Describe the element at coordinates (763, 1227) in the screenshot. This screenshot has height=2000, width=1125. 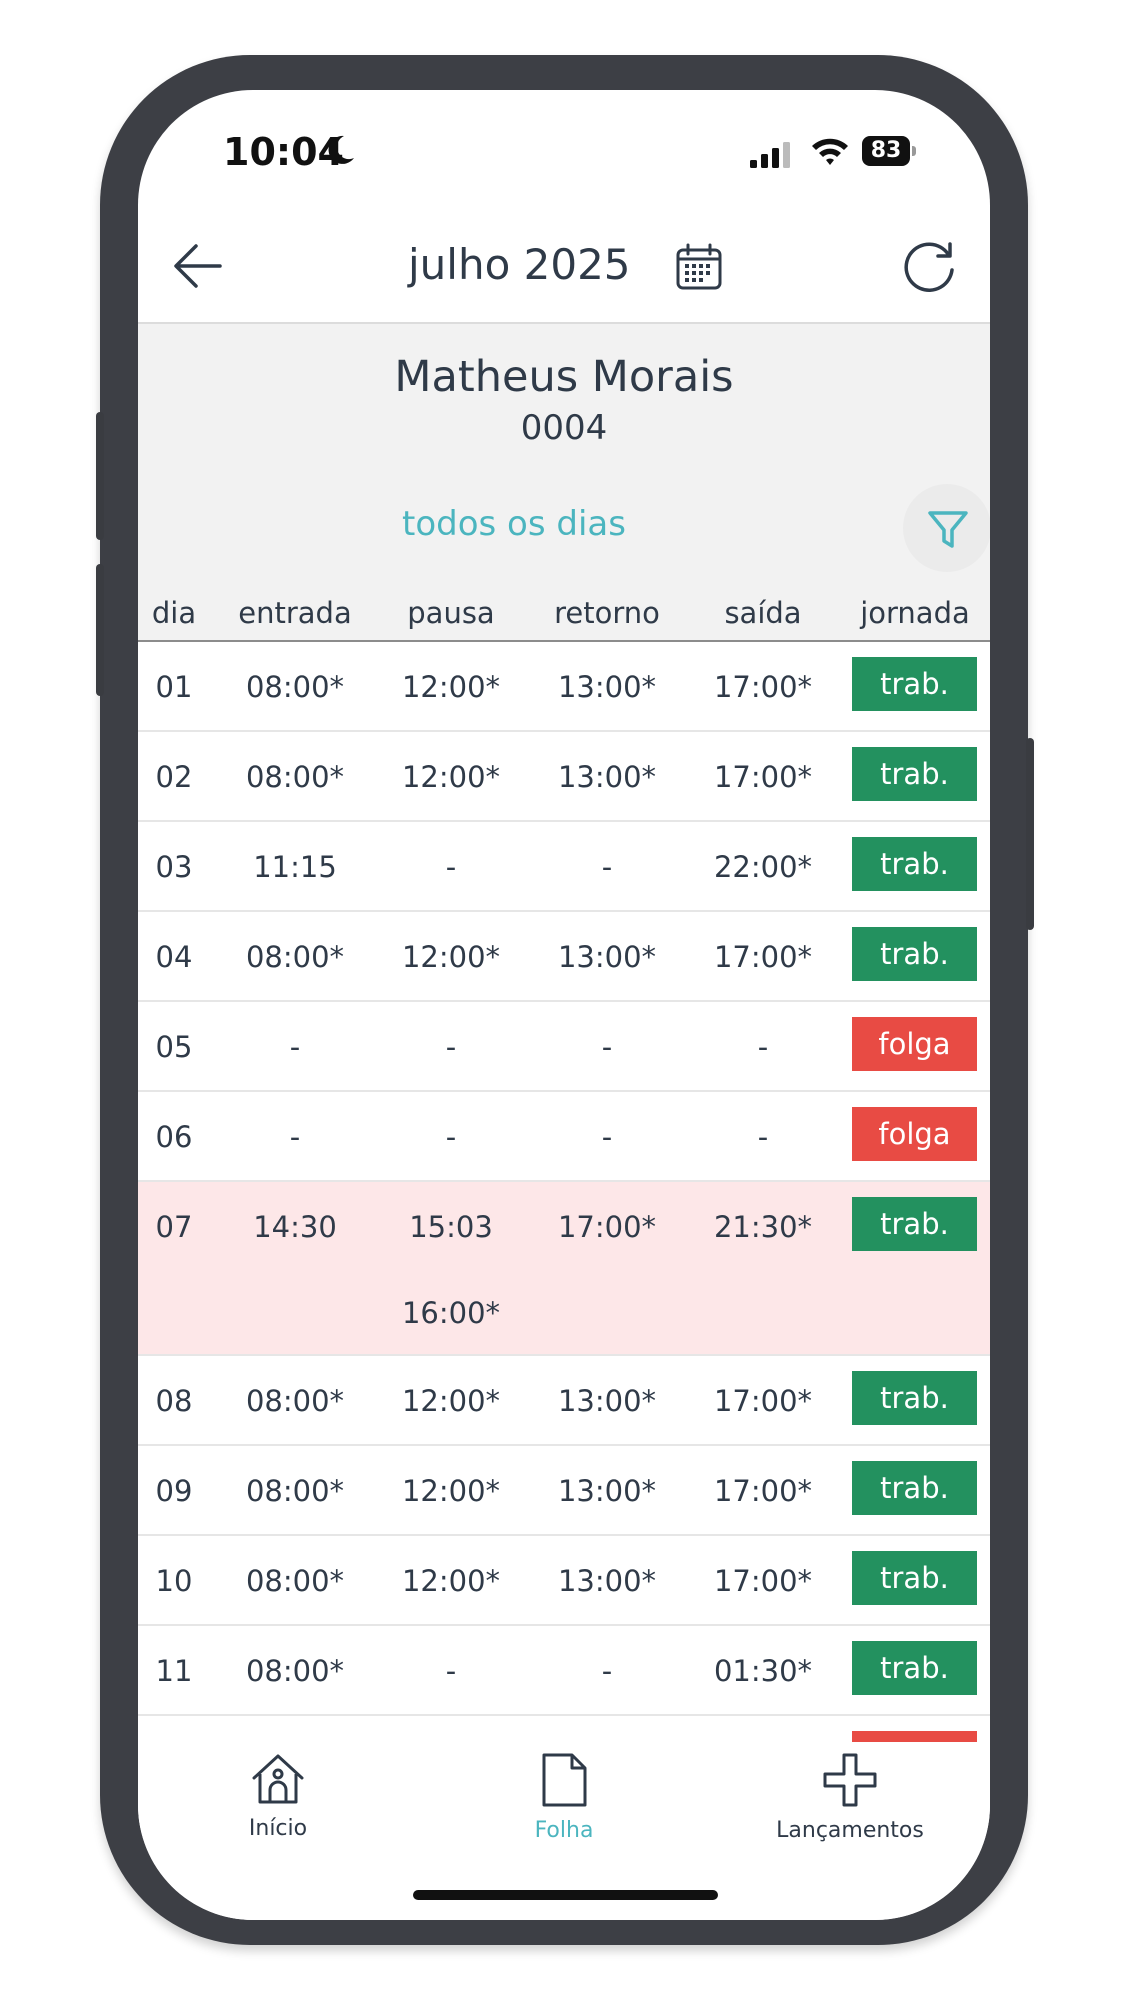
I see `cell-saida: 21:30*` at that location.